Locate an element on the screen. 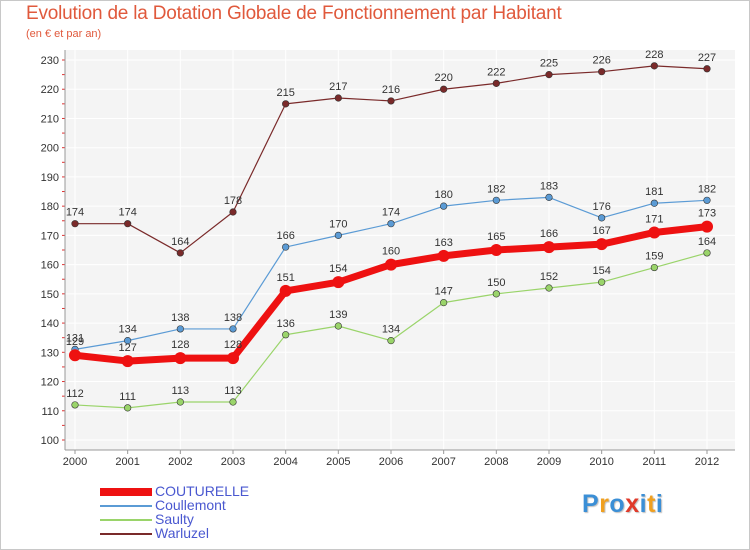 The image size is (750, 550). x-tick-label: 2004 is located at coordinates (285, 462).